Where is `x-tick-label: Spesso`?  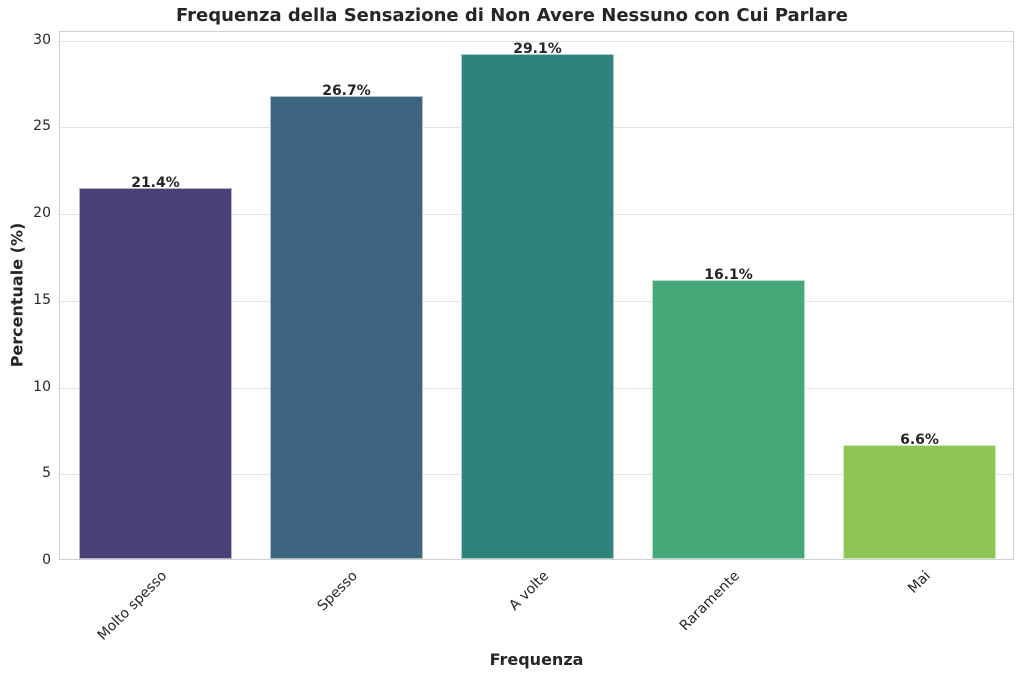
x-tick-label: Spesso is located at coordinates (337, 591).